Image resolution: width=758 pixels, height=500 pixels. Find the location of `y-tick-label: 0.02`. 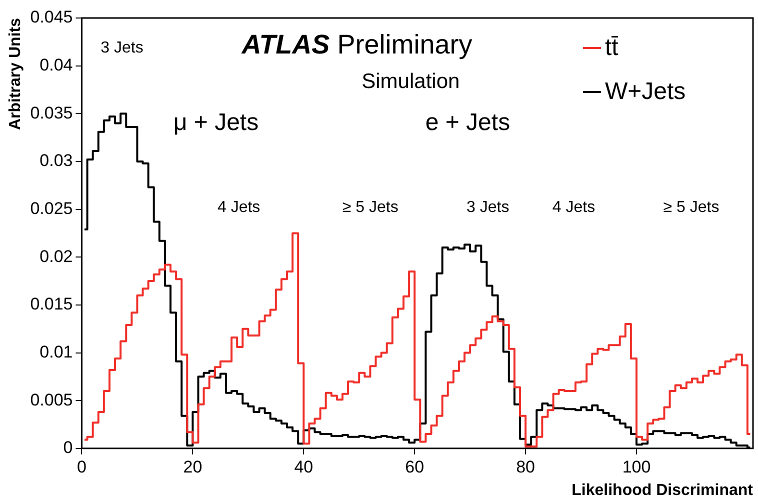

y-tick-label: 0.02 is located at coordinates (56, 256).